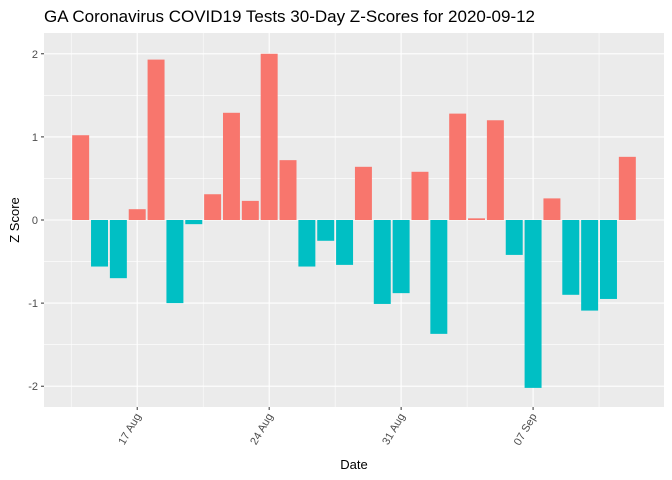  I want to click on y-axis-title: Z Score, so click(14, 220).